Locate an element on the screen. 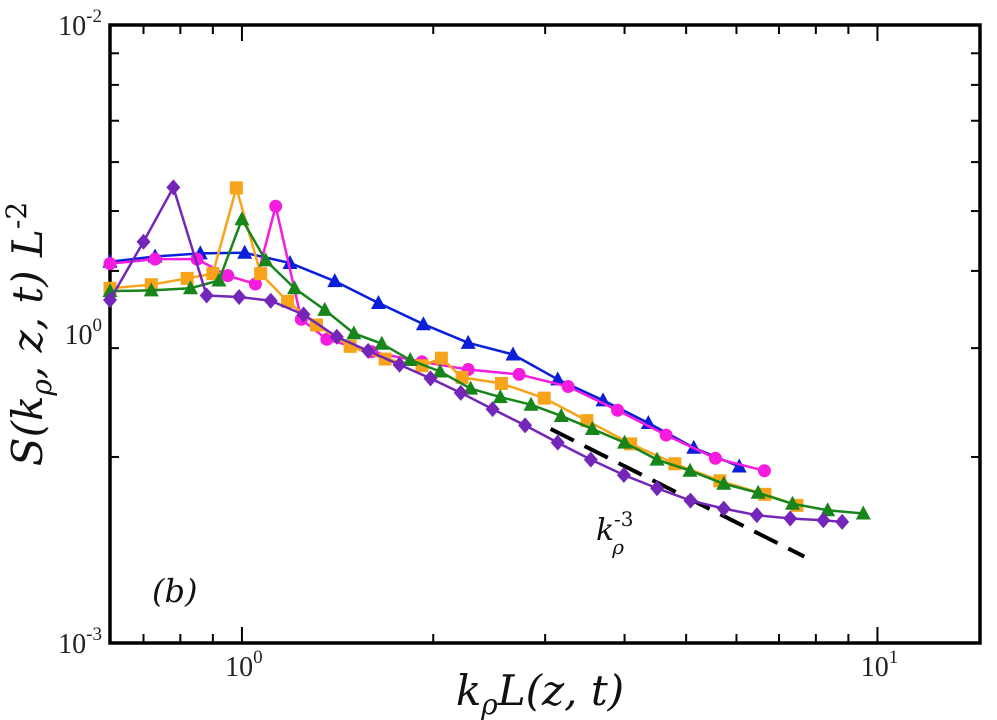 This screenshot has height=720, width=997. y-axis-title: S(kρ, z, t) L-2 is located at coordinates (29, 334).